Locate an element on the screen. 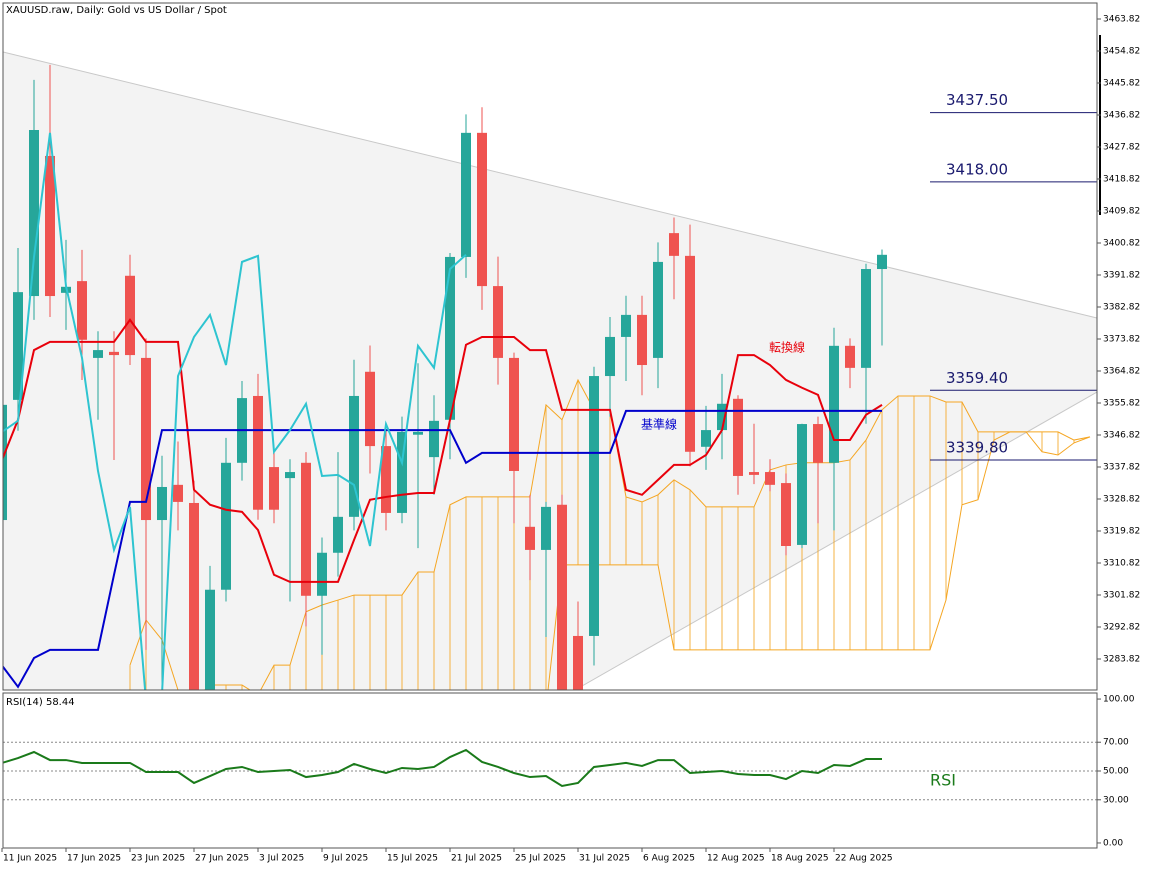 The width and height of the screenshot is (1152, 870). rsi-line is located at coordinates (442, 768).